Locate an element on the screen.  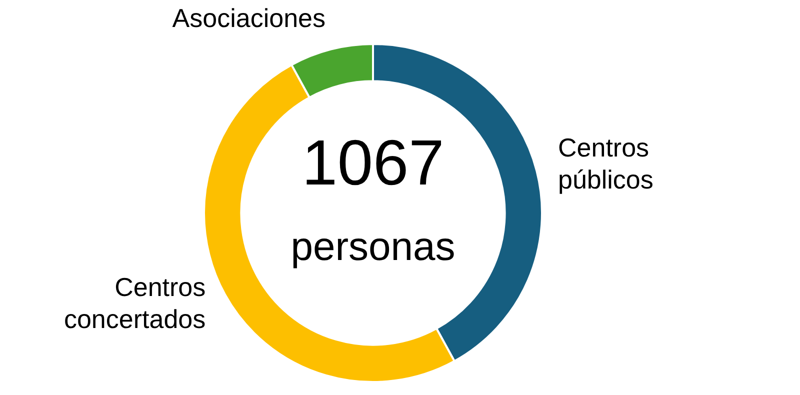
slice-label: Centros concertados is located at coordinates (135, 303).